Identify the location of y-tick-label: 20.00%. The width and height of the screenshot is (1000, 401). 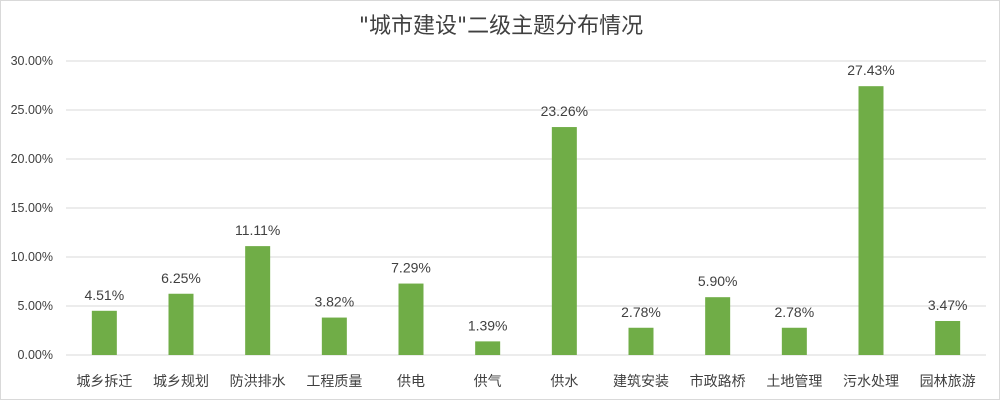
(32, 159).